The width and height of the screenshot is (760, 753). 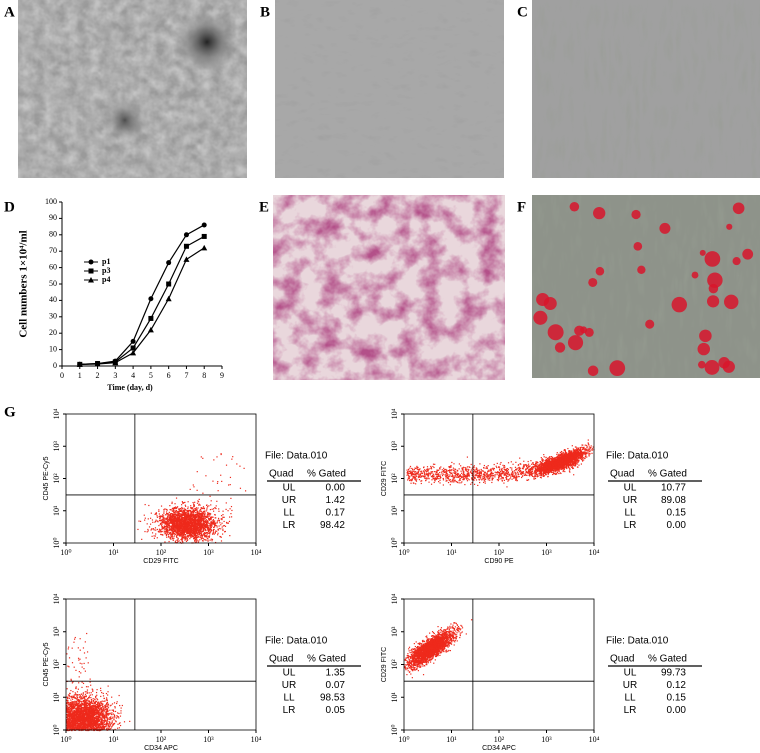 What do you see at coordinates (53, 348) in the screenshot?
I see `y-tick-label: 10` at bounding box center [53, 348].